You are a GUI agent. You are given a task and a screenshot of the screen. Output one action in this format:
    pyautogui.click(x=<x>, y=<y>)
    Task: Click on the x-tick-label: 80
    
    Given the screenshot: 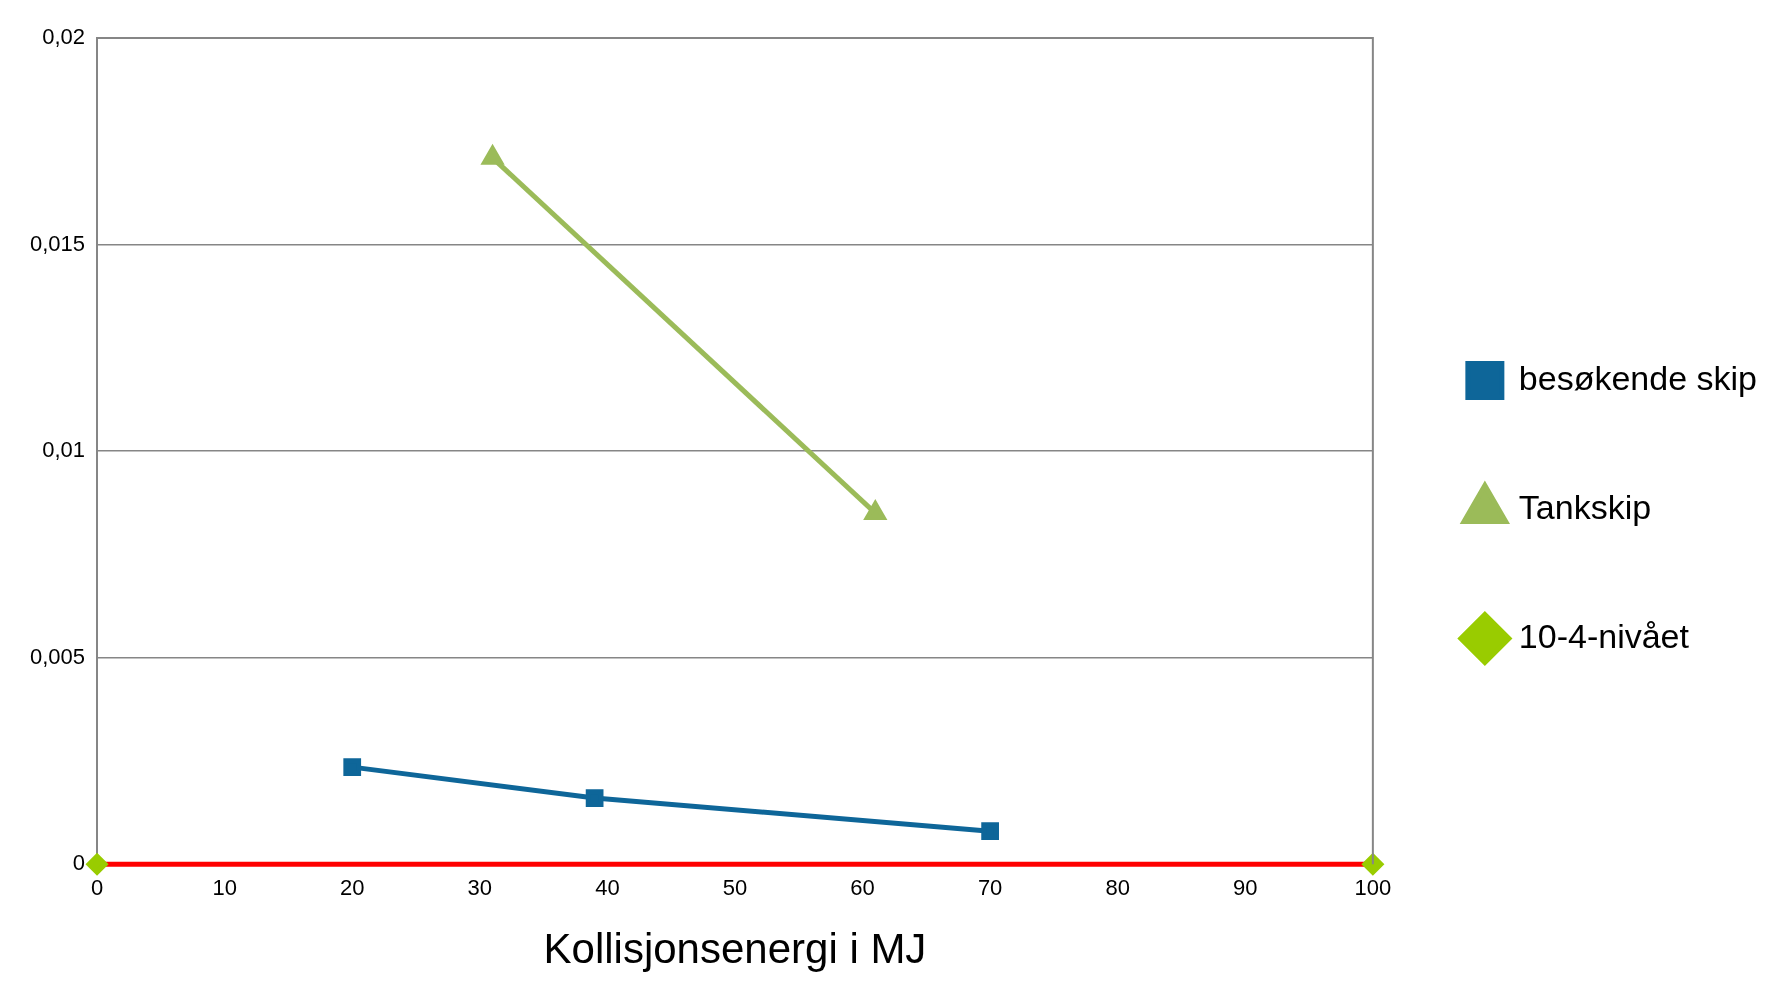 What is the action you would take?
    pyautogui.click(x=1117, y=888)
    